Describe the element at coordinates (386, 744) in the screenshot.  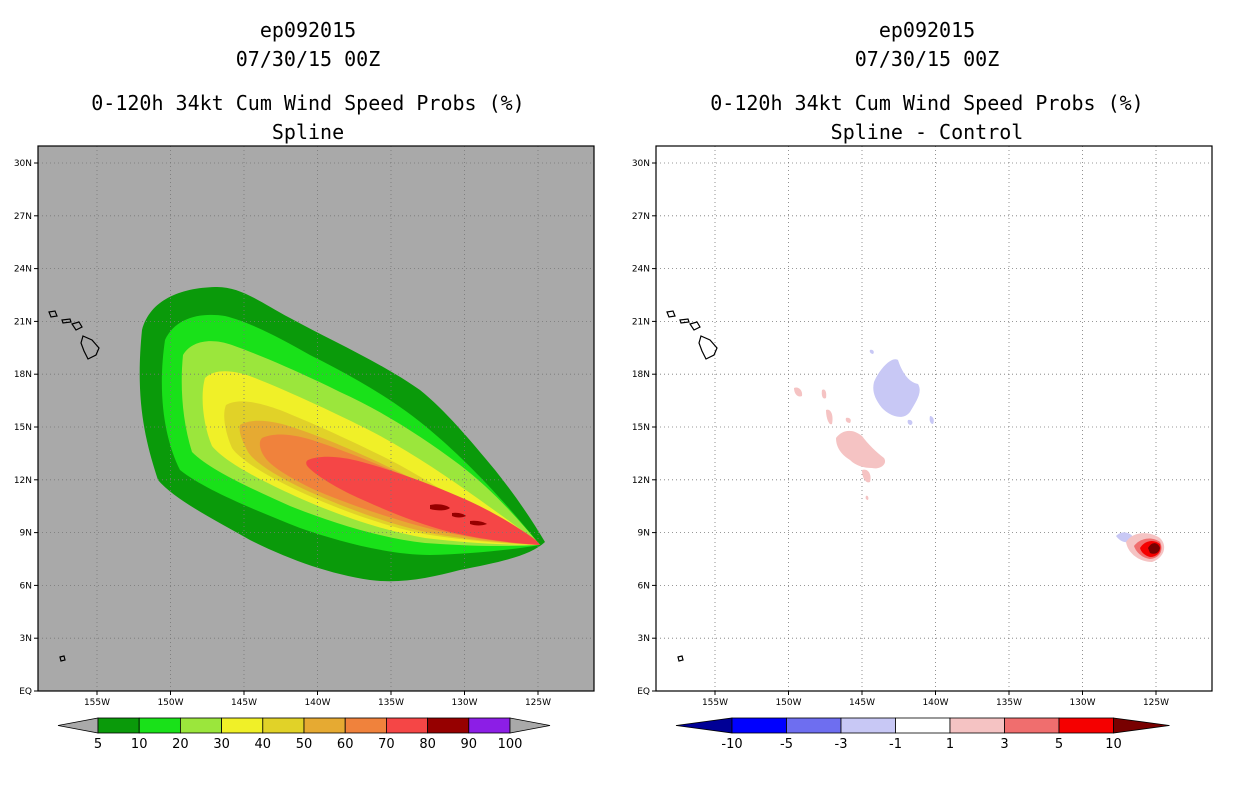
I see `colorbar-label: 70` at that location.